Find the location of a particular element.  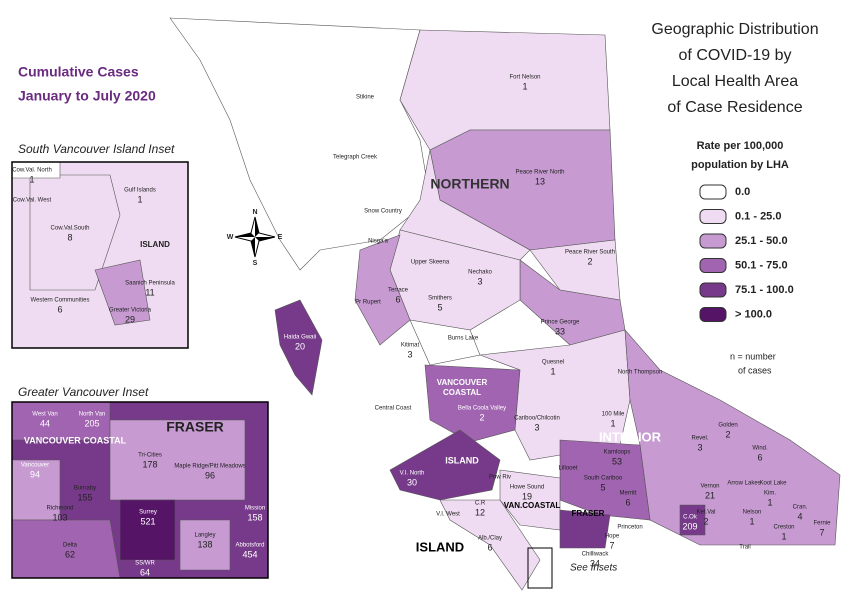

area-name: Trail is located at coordinates (744, 548).